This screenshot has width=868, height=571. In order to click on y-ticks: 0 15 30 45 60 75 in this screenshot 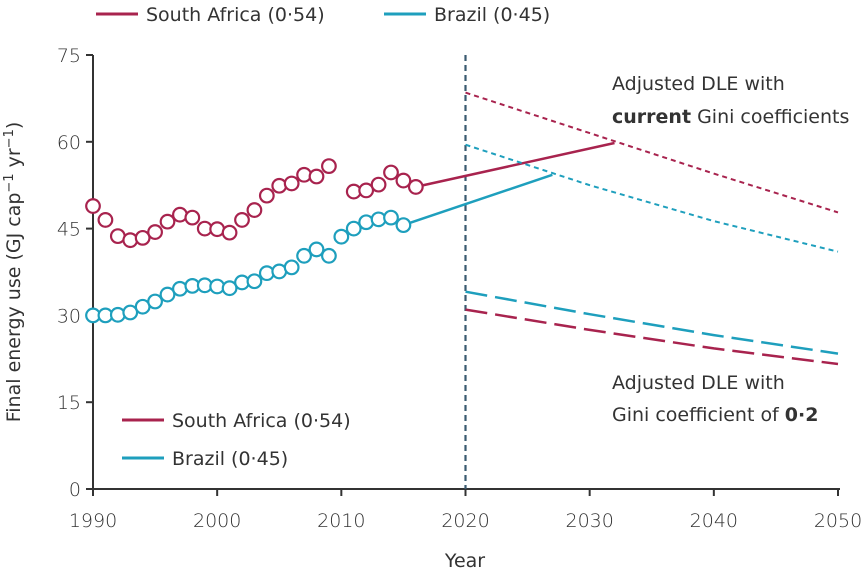, I will do `click(75, 273)`.